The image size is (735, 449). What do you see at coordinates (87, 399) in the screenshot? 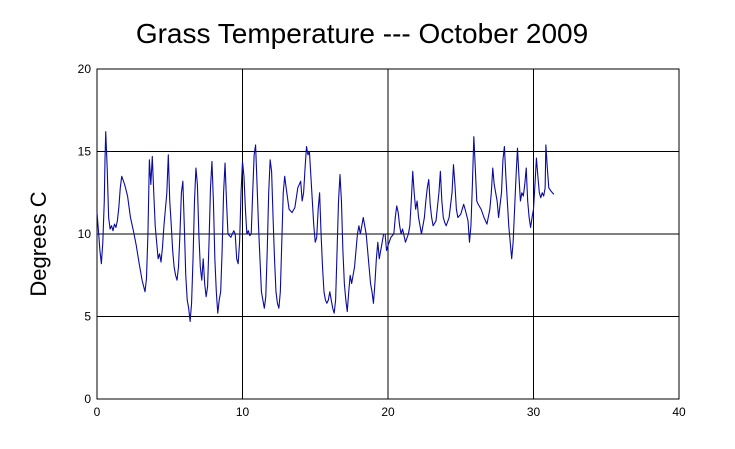
I see `y-tick-label: 0` at bounding box center [87, 399].